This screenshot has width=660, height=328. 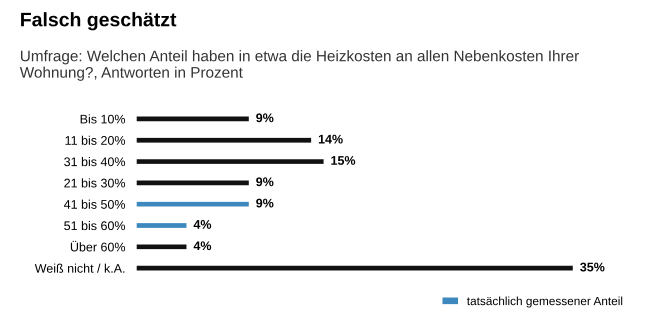 I want to click on data-label: 35%, so click(x=592, y=267).